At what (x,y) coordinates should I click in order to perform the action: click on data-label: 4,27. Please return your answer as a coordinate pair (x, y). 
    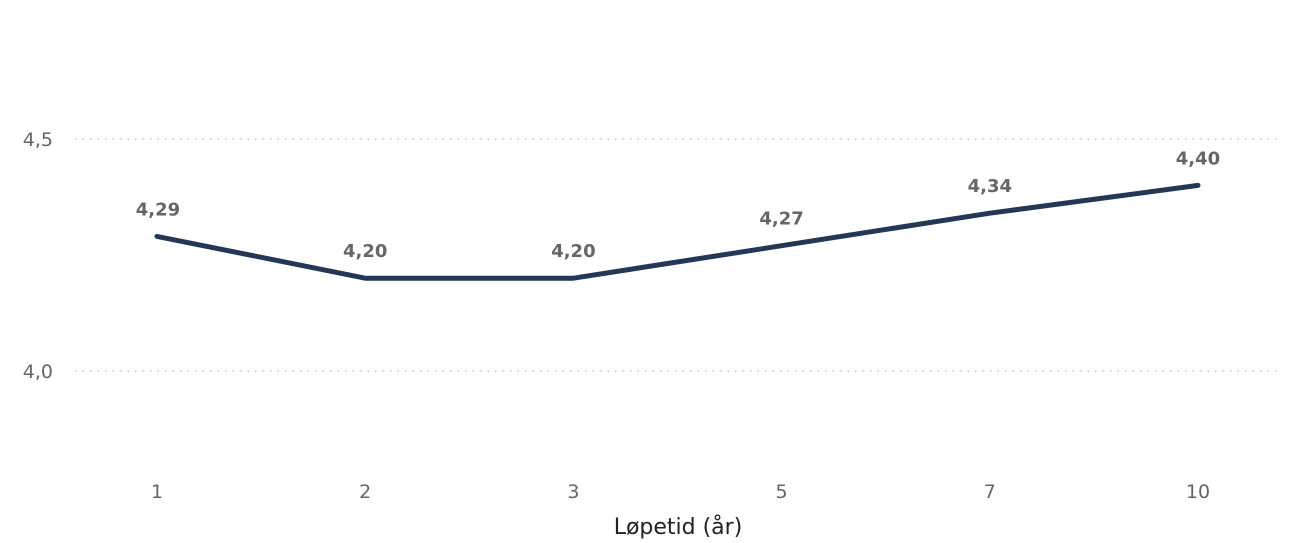
    Looking at the image, I should click on (781, 219).